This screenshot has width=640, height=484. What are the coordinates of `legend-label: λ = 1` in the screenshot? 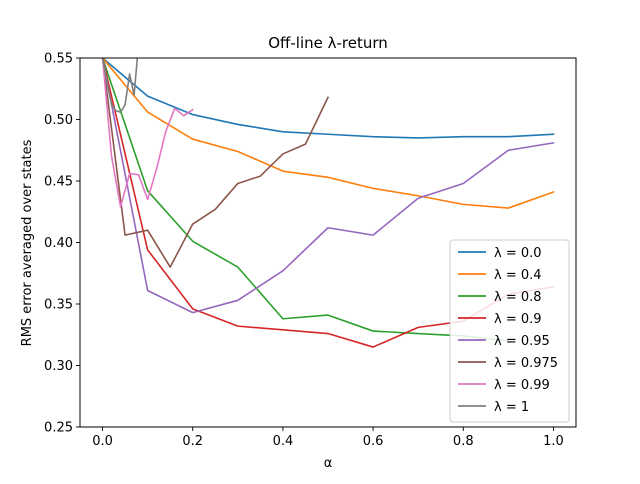 It's located at (511, 407).